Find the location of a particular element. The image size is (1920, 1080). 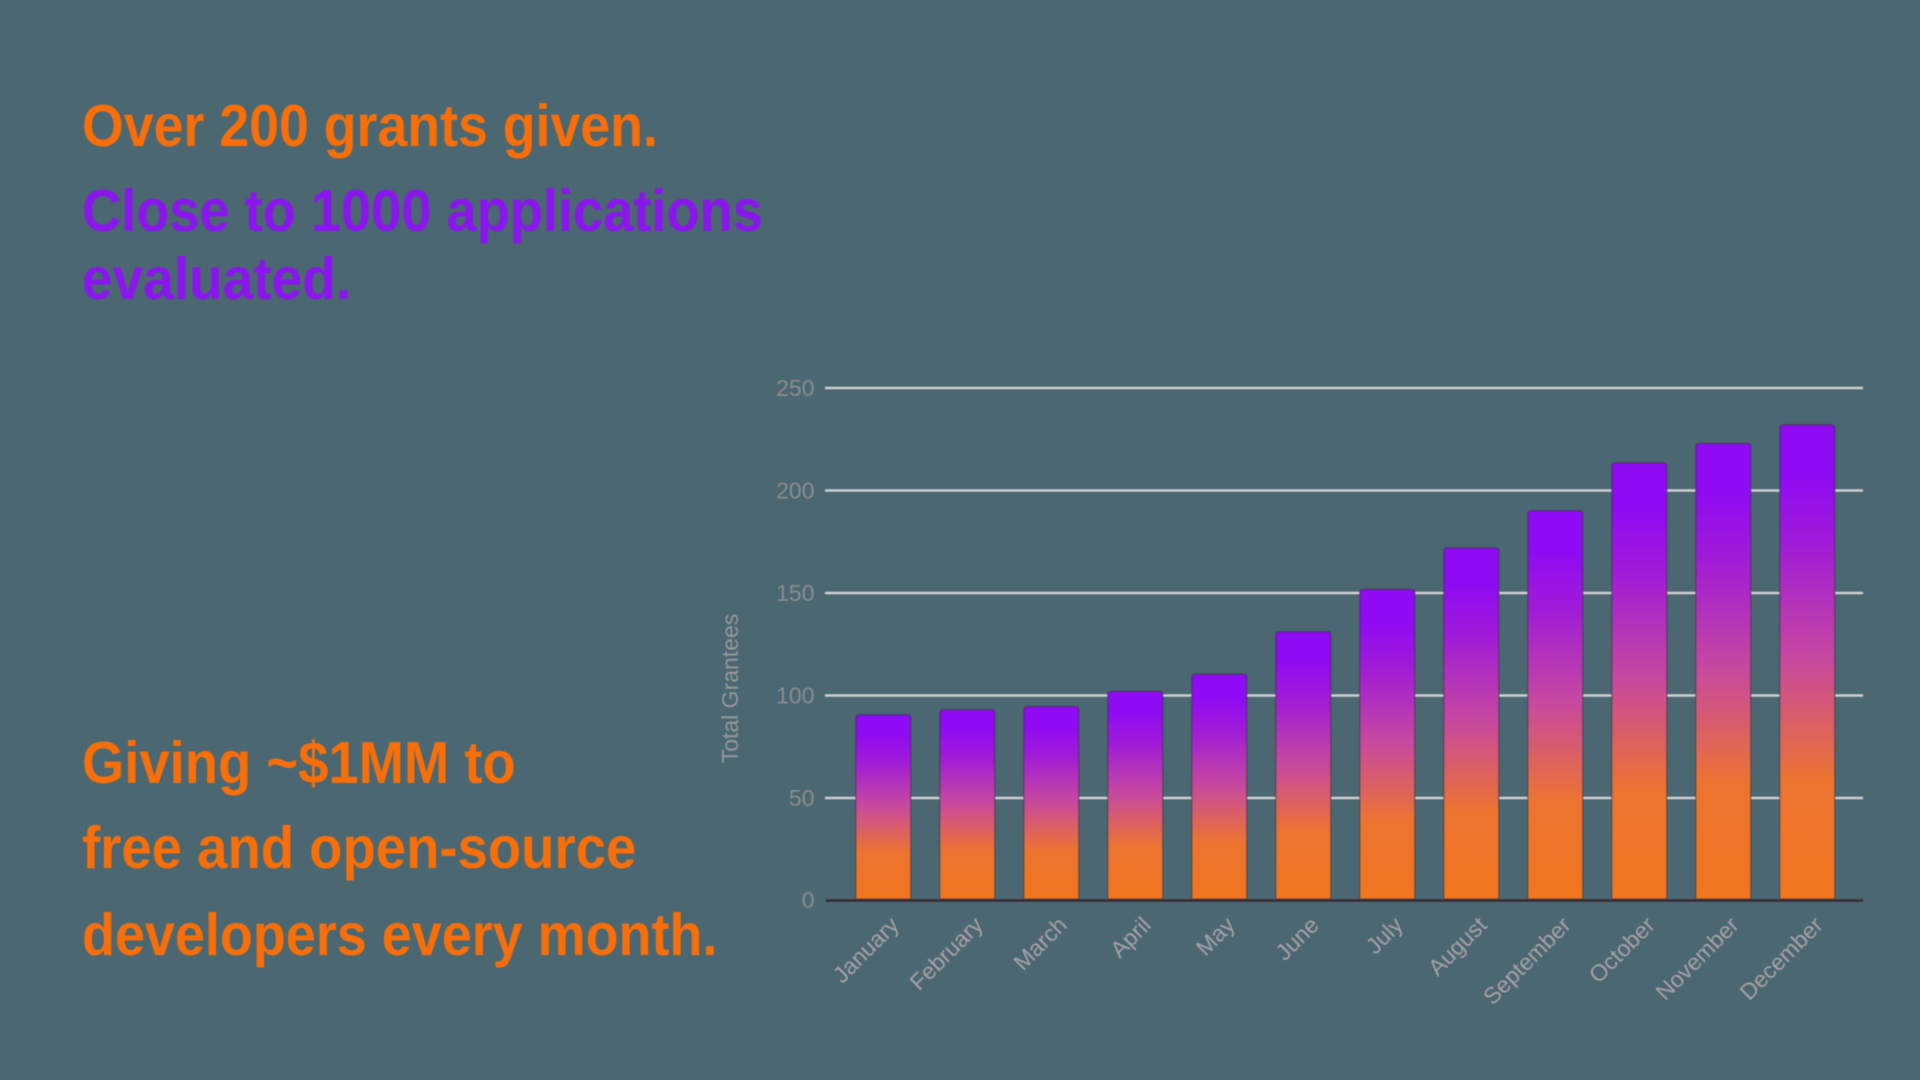

svg-text: November is located at coordinates (1697, 958).